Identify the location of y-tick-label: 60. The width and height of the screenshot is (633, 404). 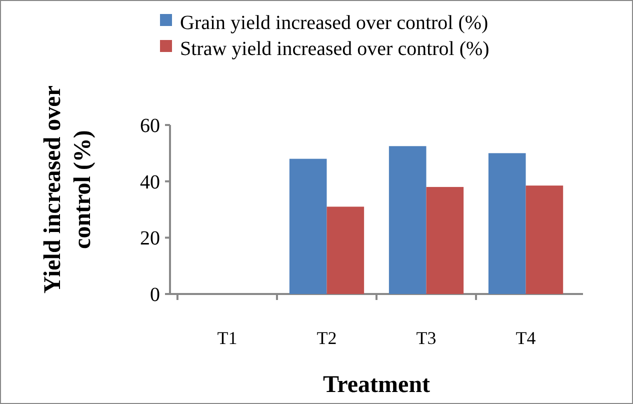
(150, 126).